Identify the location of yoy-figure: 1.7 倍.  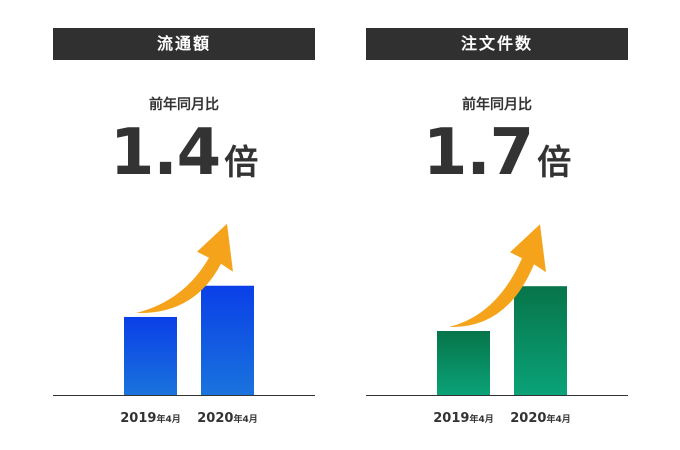
(497, 153).